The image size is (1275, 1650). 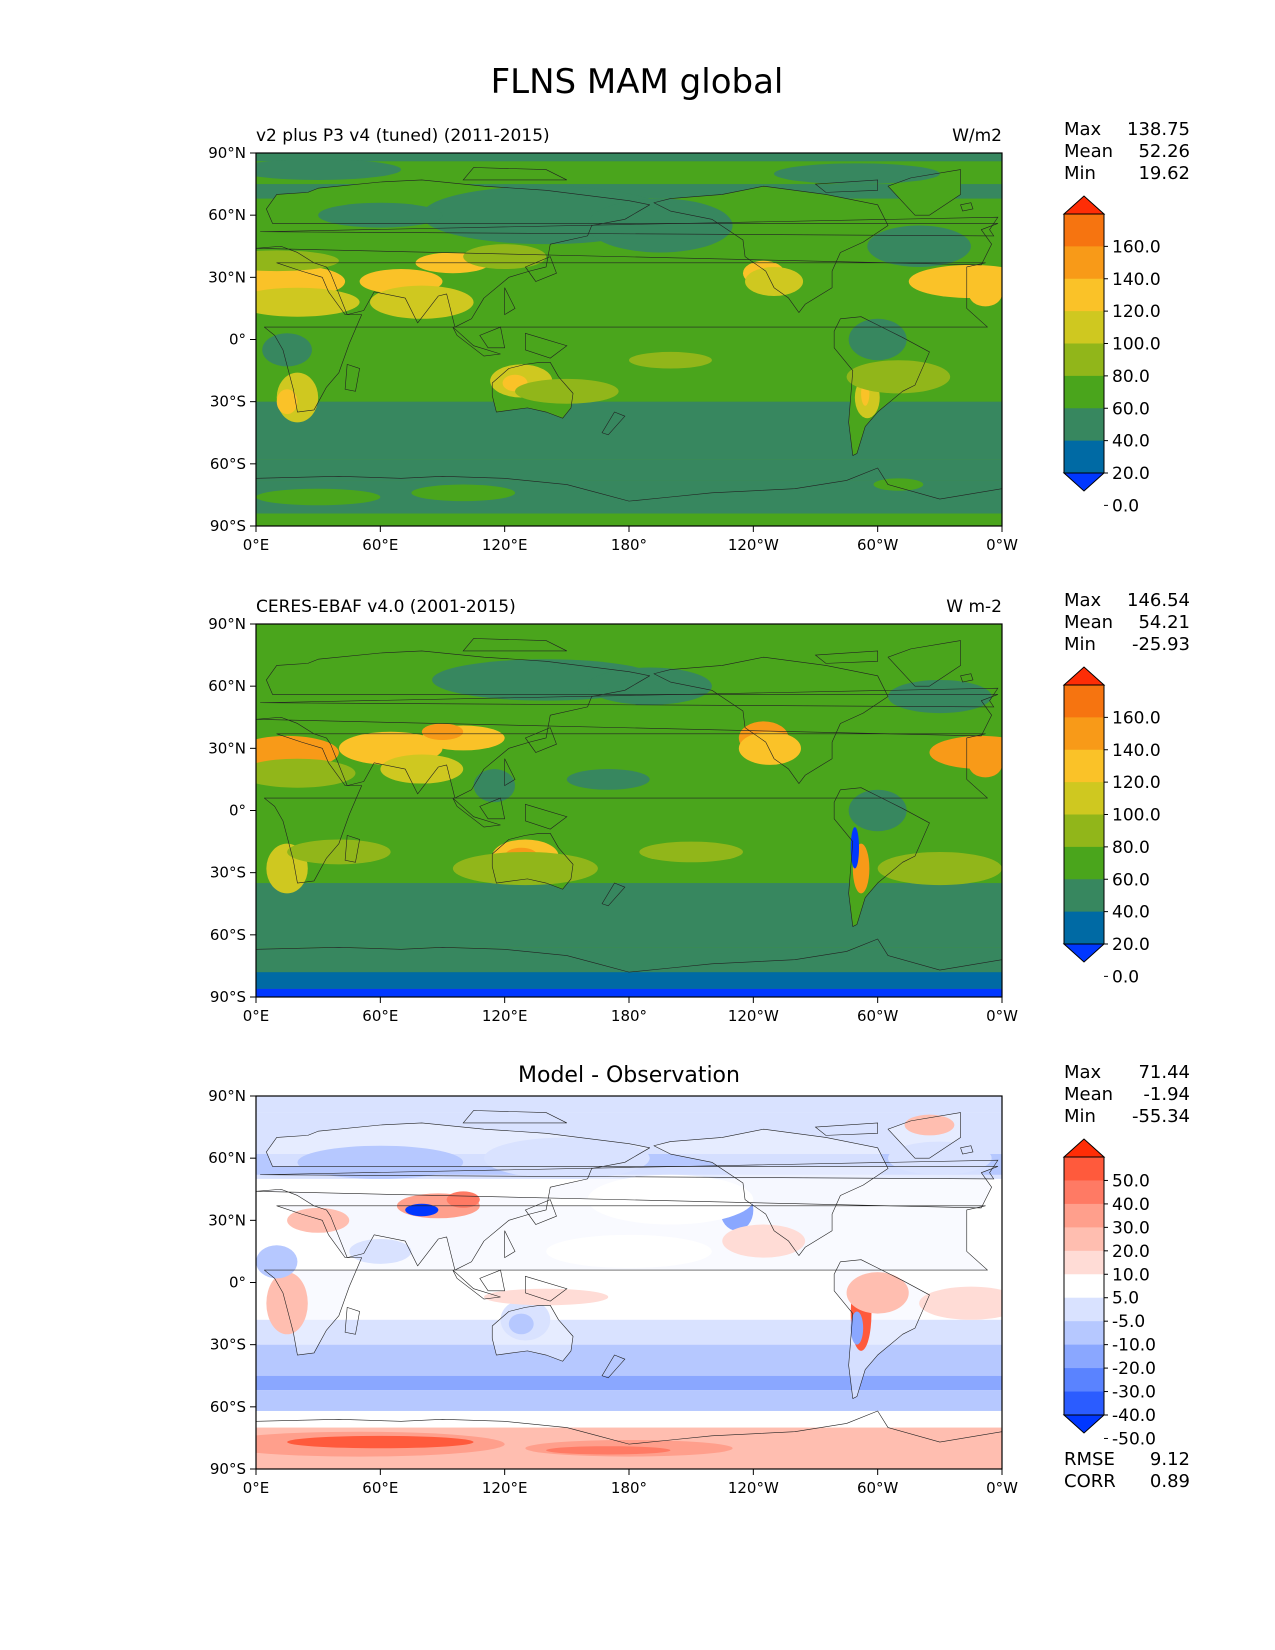 What do you see at coordinates (1134, 1369) in the screenshot?
I see `colorbar-label: -20.0` at bounding box center [1134, 1369].